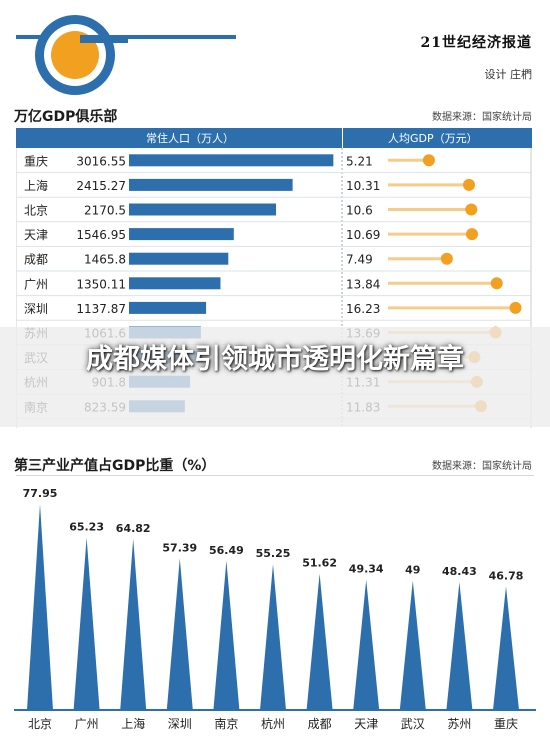 This screenshot has height=755, width=550. What do you see at coordinates (86, 527) in the screenshot?
I see `spike-value-label: 65.23` at bounding box center [86, 527].